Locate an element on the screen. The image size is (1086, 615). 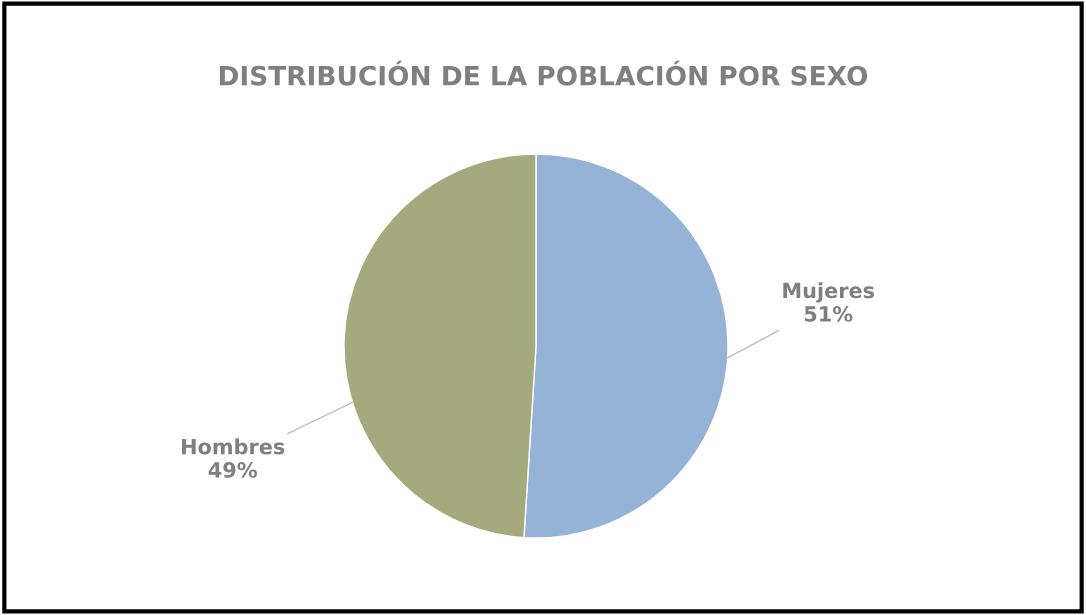
slice-label: Hombres is located at coordinates (233, 446).